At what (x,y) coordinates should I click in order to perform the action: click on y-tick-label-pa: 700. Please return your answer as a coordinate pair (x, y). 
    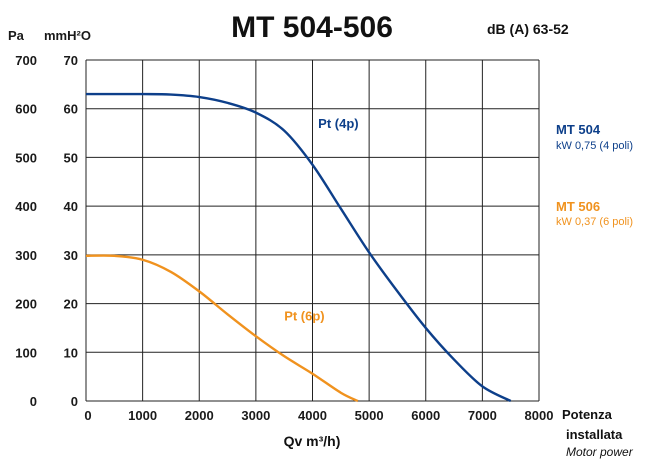
    Looking at the image, I should click on (26, 60).